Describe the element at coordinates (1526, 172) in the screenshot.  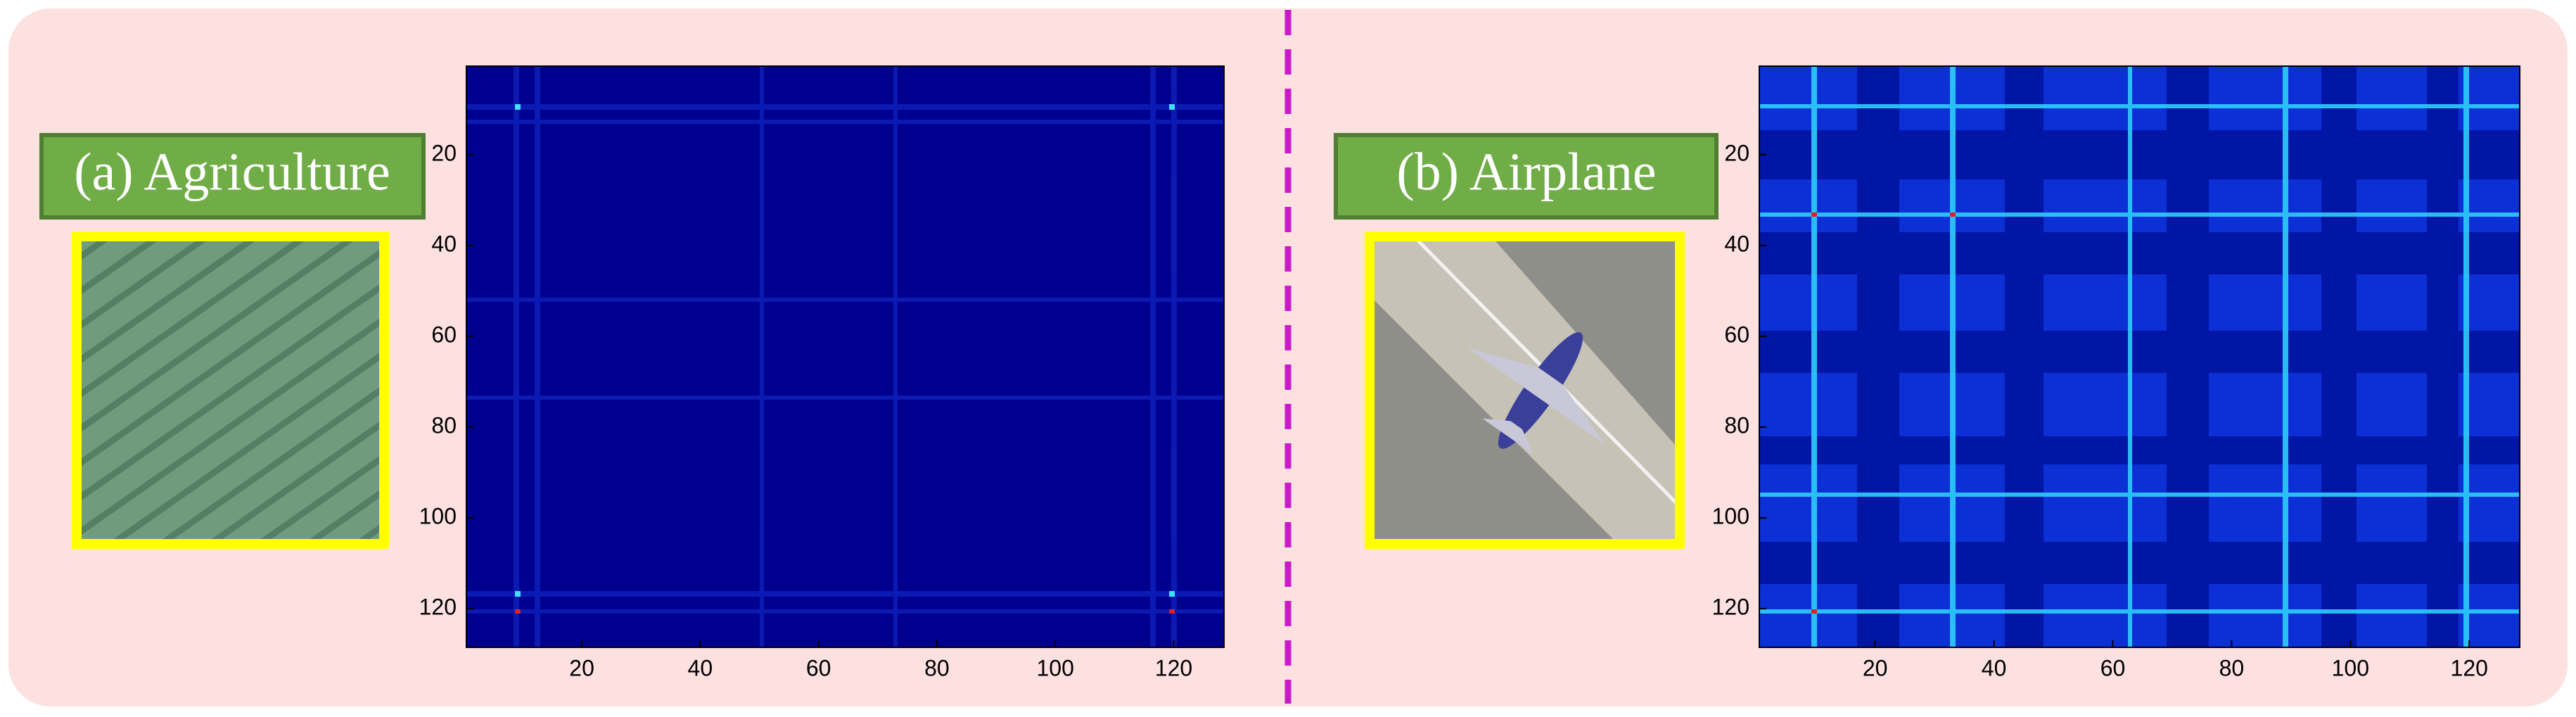
I see `panel-label: (b) Airplane` at that location.